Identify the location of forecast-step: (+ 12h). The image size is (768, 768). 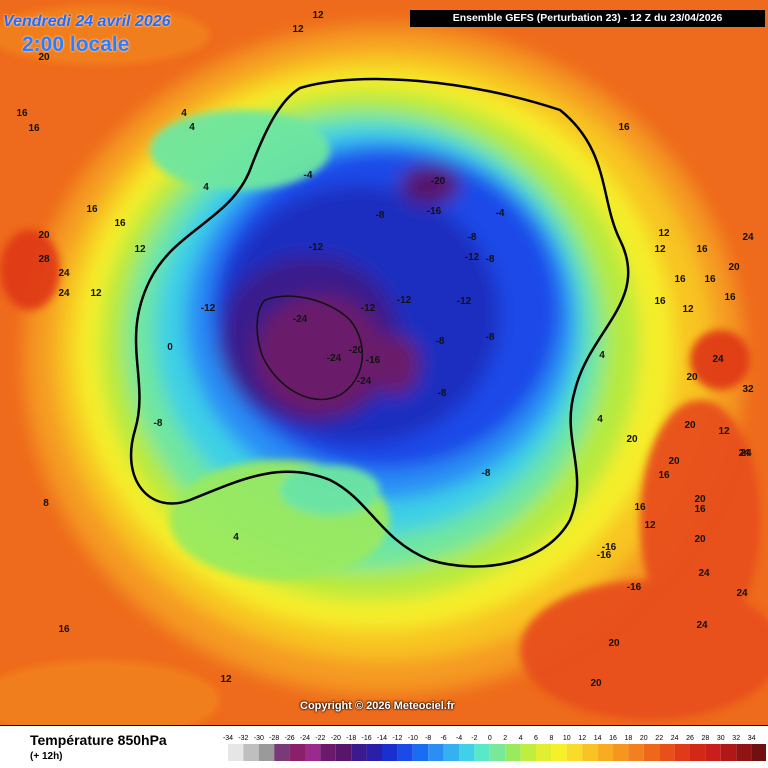
(46, 756).